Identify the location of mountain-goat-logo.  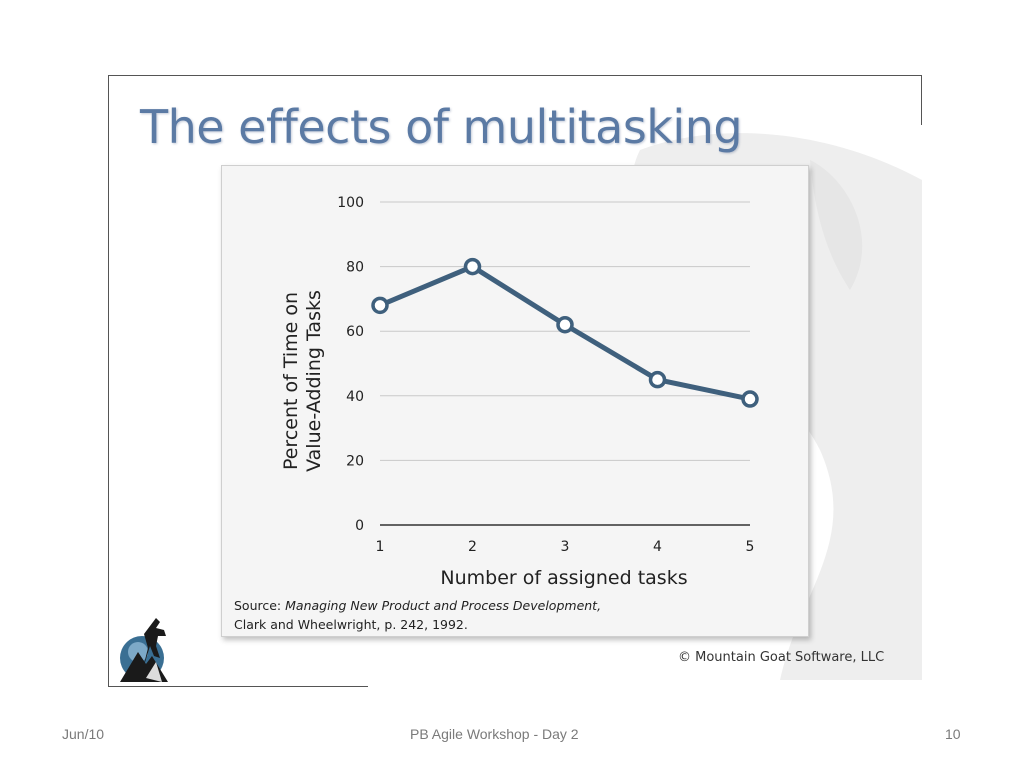
(144, 650).